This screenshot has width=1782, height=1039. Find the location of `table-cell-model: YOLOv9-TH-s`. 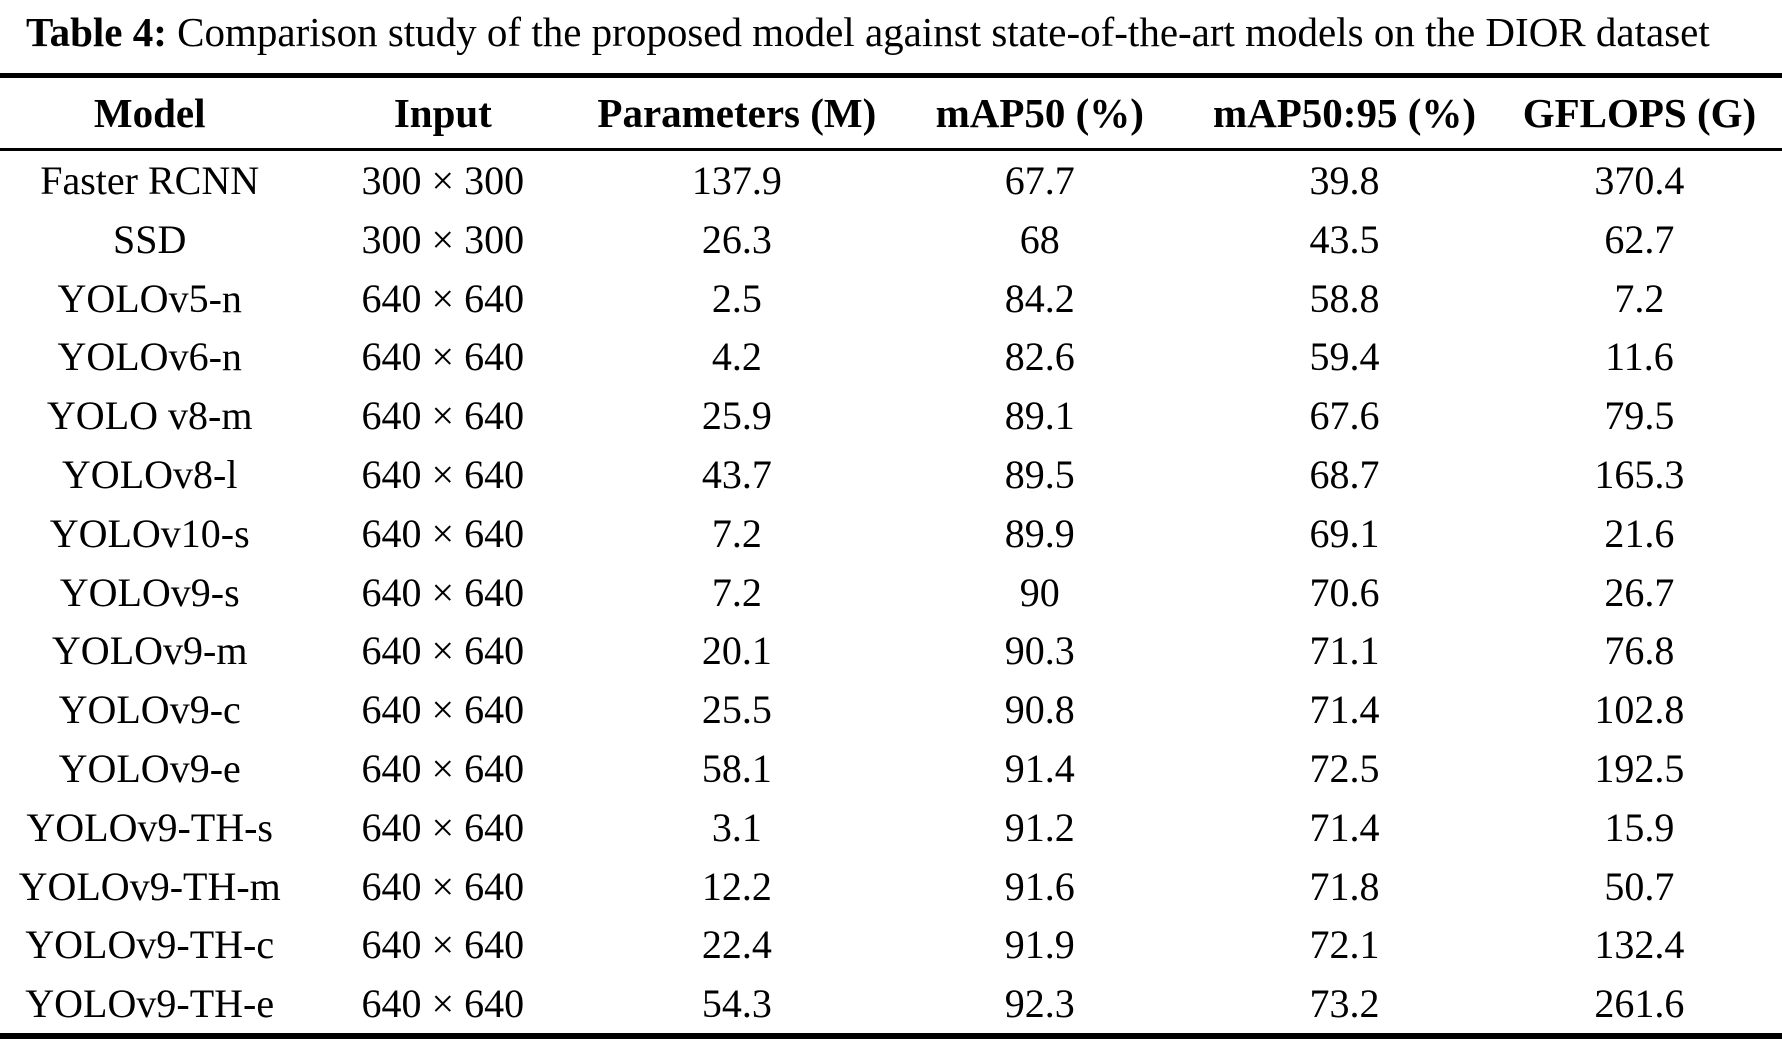

table-cell-model: YOLOv9-TH-s is located at coordinates (149, 827).